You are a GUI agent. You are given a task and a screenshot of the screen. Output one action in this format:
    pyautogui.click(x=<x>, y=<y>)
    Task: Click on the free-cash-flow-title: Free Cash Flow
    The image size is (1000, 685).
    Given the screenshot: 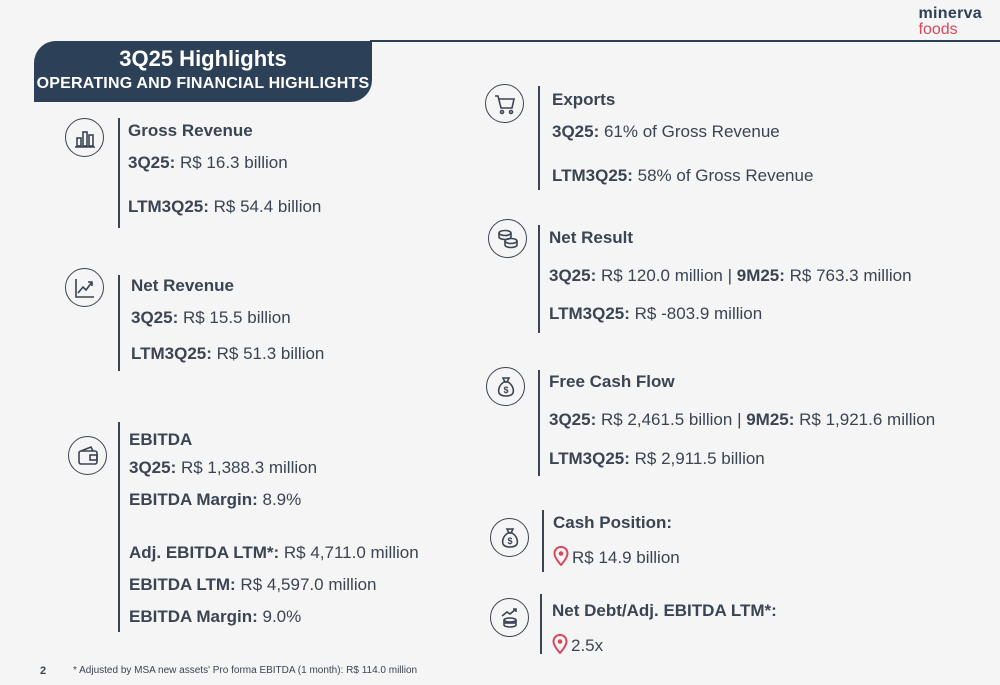 What is the action you would take?
    pyautogui.click(x=612, y=381)
    